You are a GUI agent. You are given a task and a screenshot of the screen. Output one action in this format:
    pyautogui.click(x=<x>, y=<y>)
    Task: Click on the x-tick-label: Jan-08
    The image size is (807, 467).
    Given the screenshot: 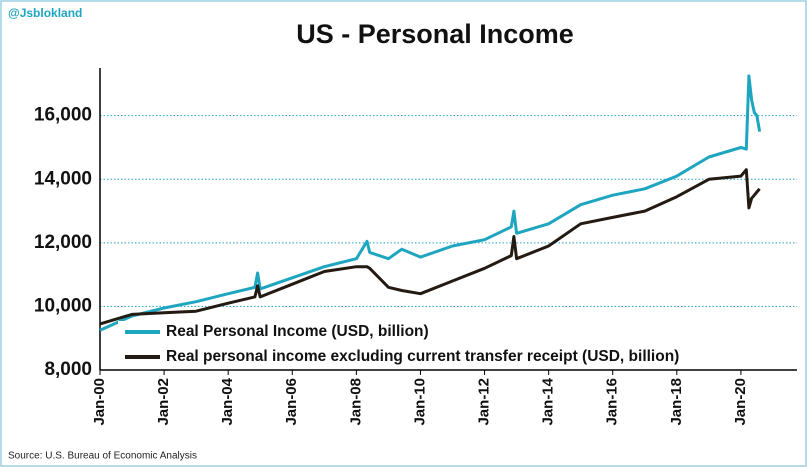 What is the action you would take?
    pyautogui.click(x=355, y=402)
    